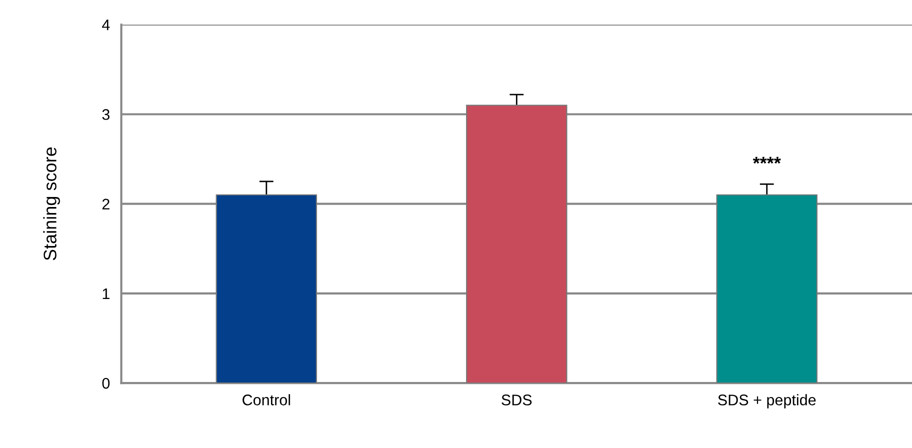  I want to click on y-tick-label: 4, so click(106, 25).